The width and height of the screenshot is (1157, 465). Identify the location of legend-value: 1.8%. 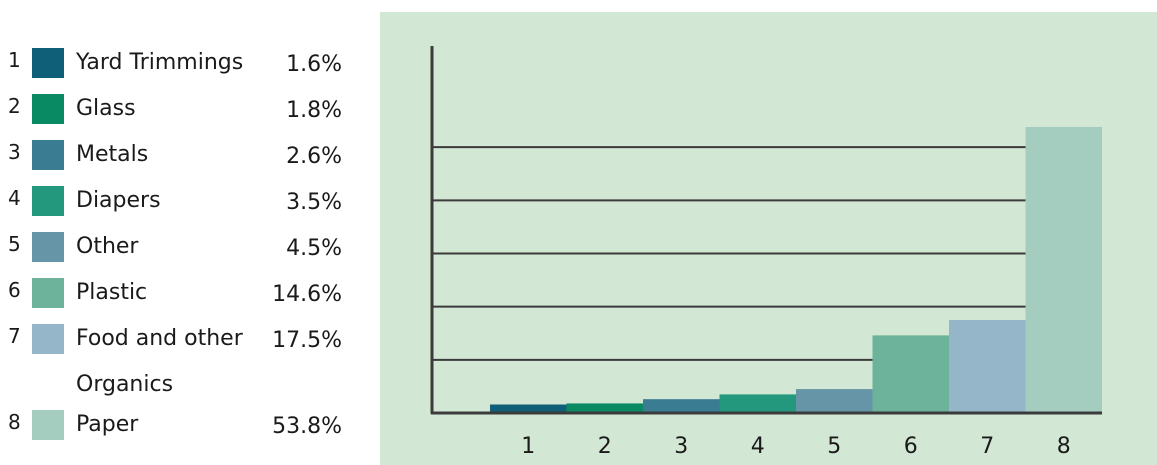
(314, 110).